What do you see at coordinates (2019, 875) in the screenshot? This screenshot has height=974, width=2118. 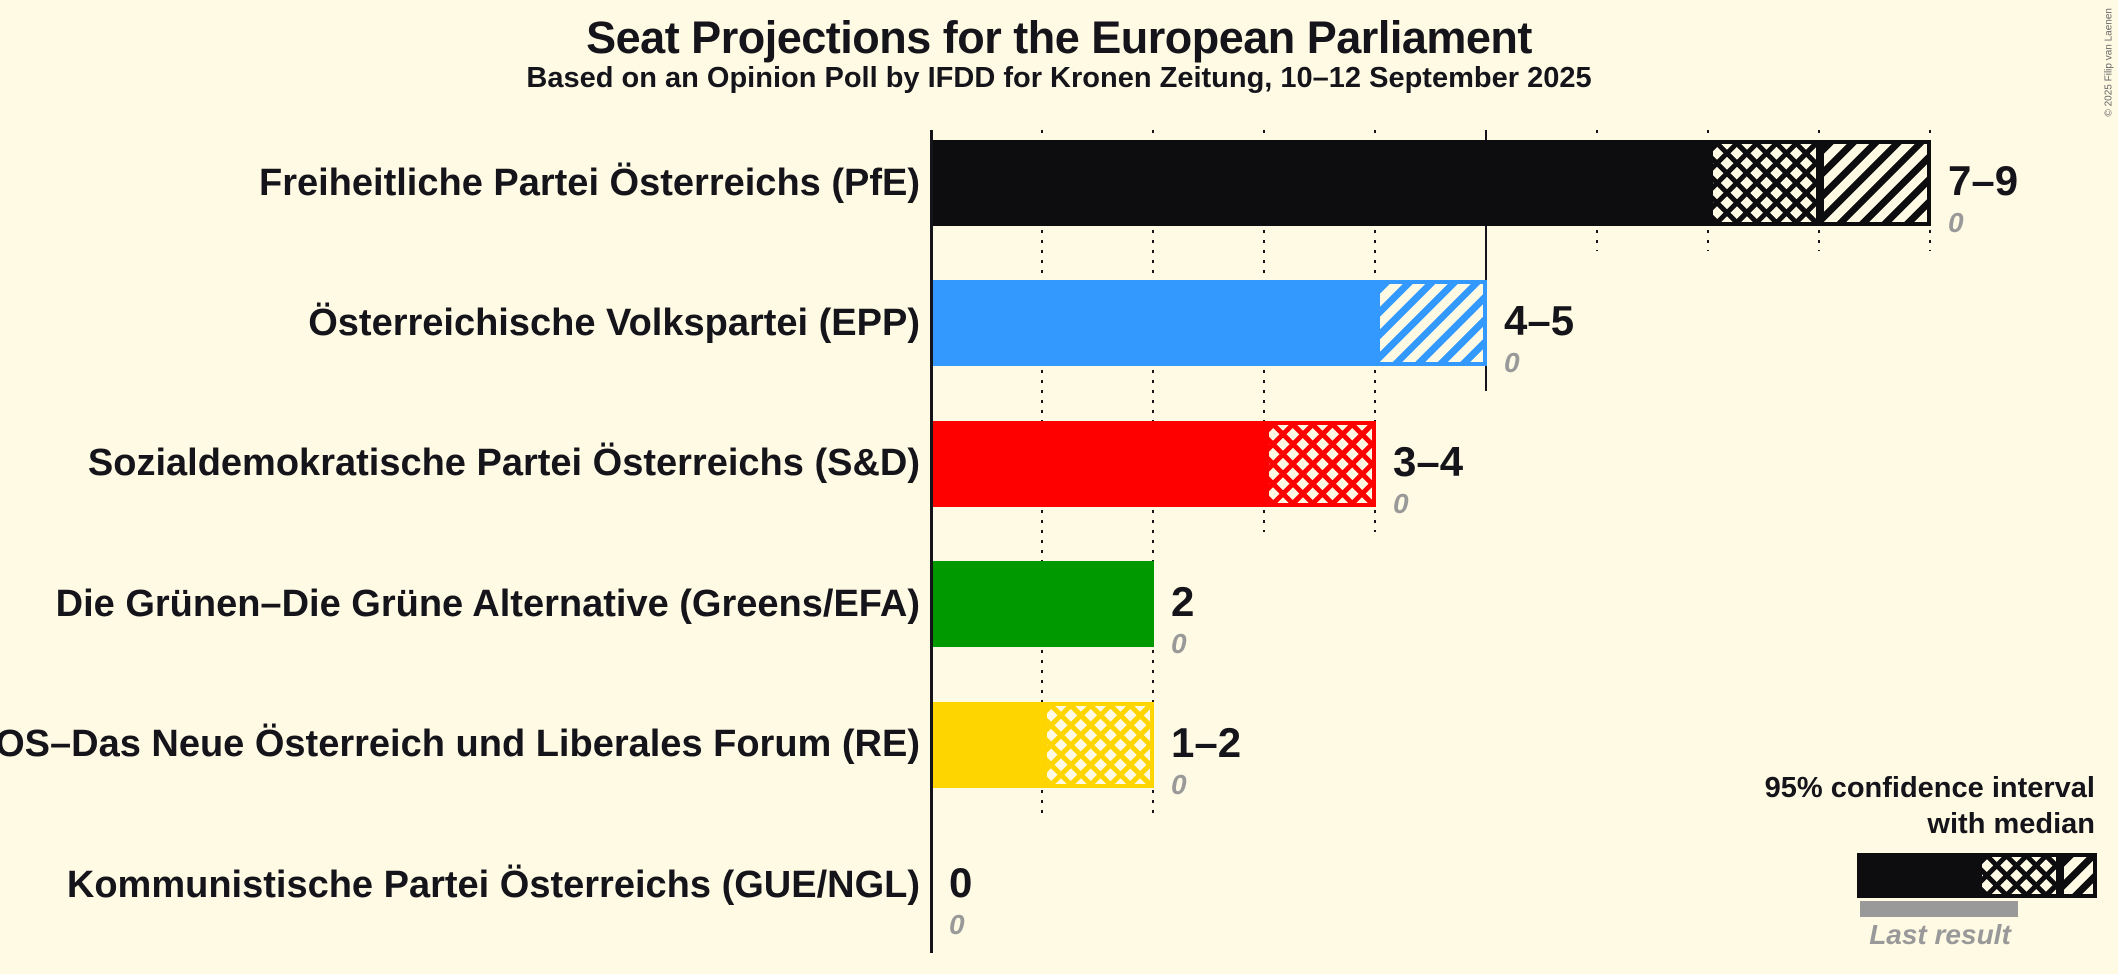 I see `legend-median-hatch-segment` at bounding box center [2019, 875].